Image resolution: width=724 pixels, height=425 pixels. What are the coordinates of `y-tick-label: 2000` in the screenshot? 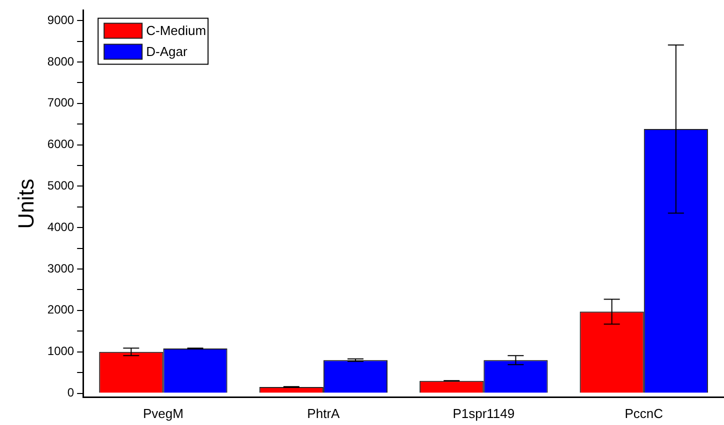 It's located at (60, 309).